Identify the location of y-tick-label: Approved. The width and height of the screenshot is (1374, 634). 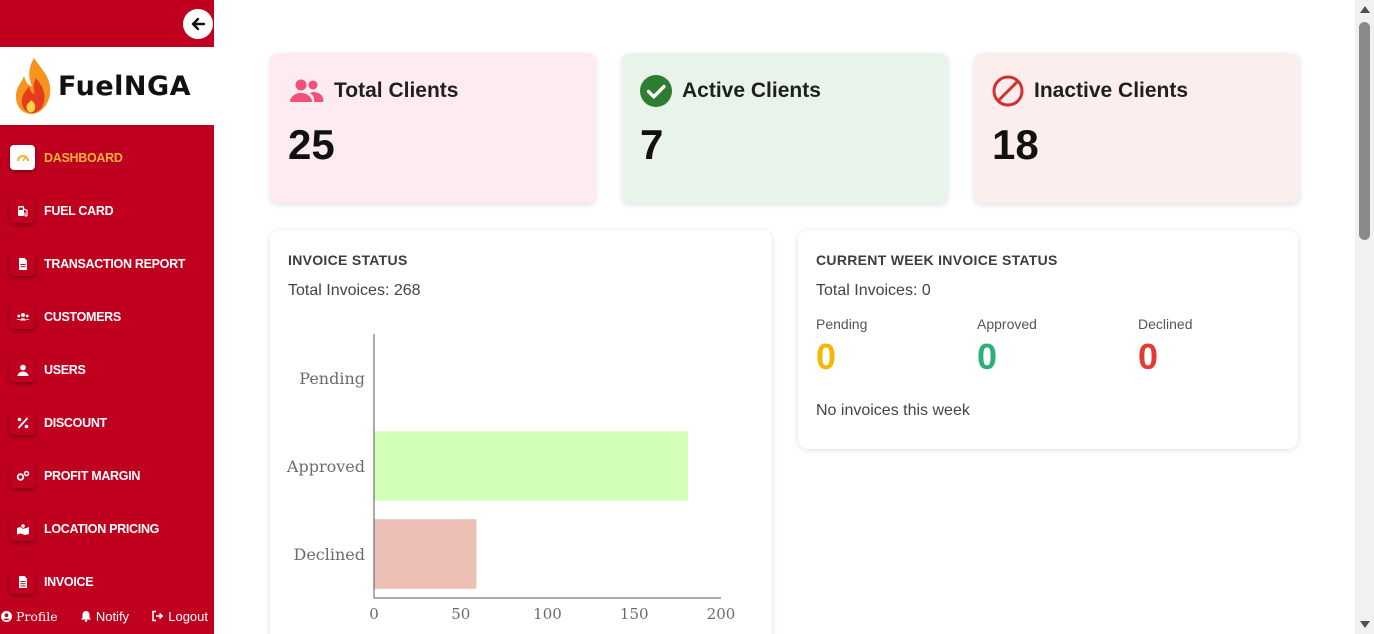
(325, 466).